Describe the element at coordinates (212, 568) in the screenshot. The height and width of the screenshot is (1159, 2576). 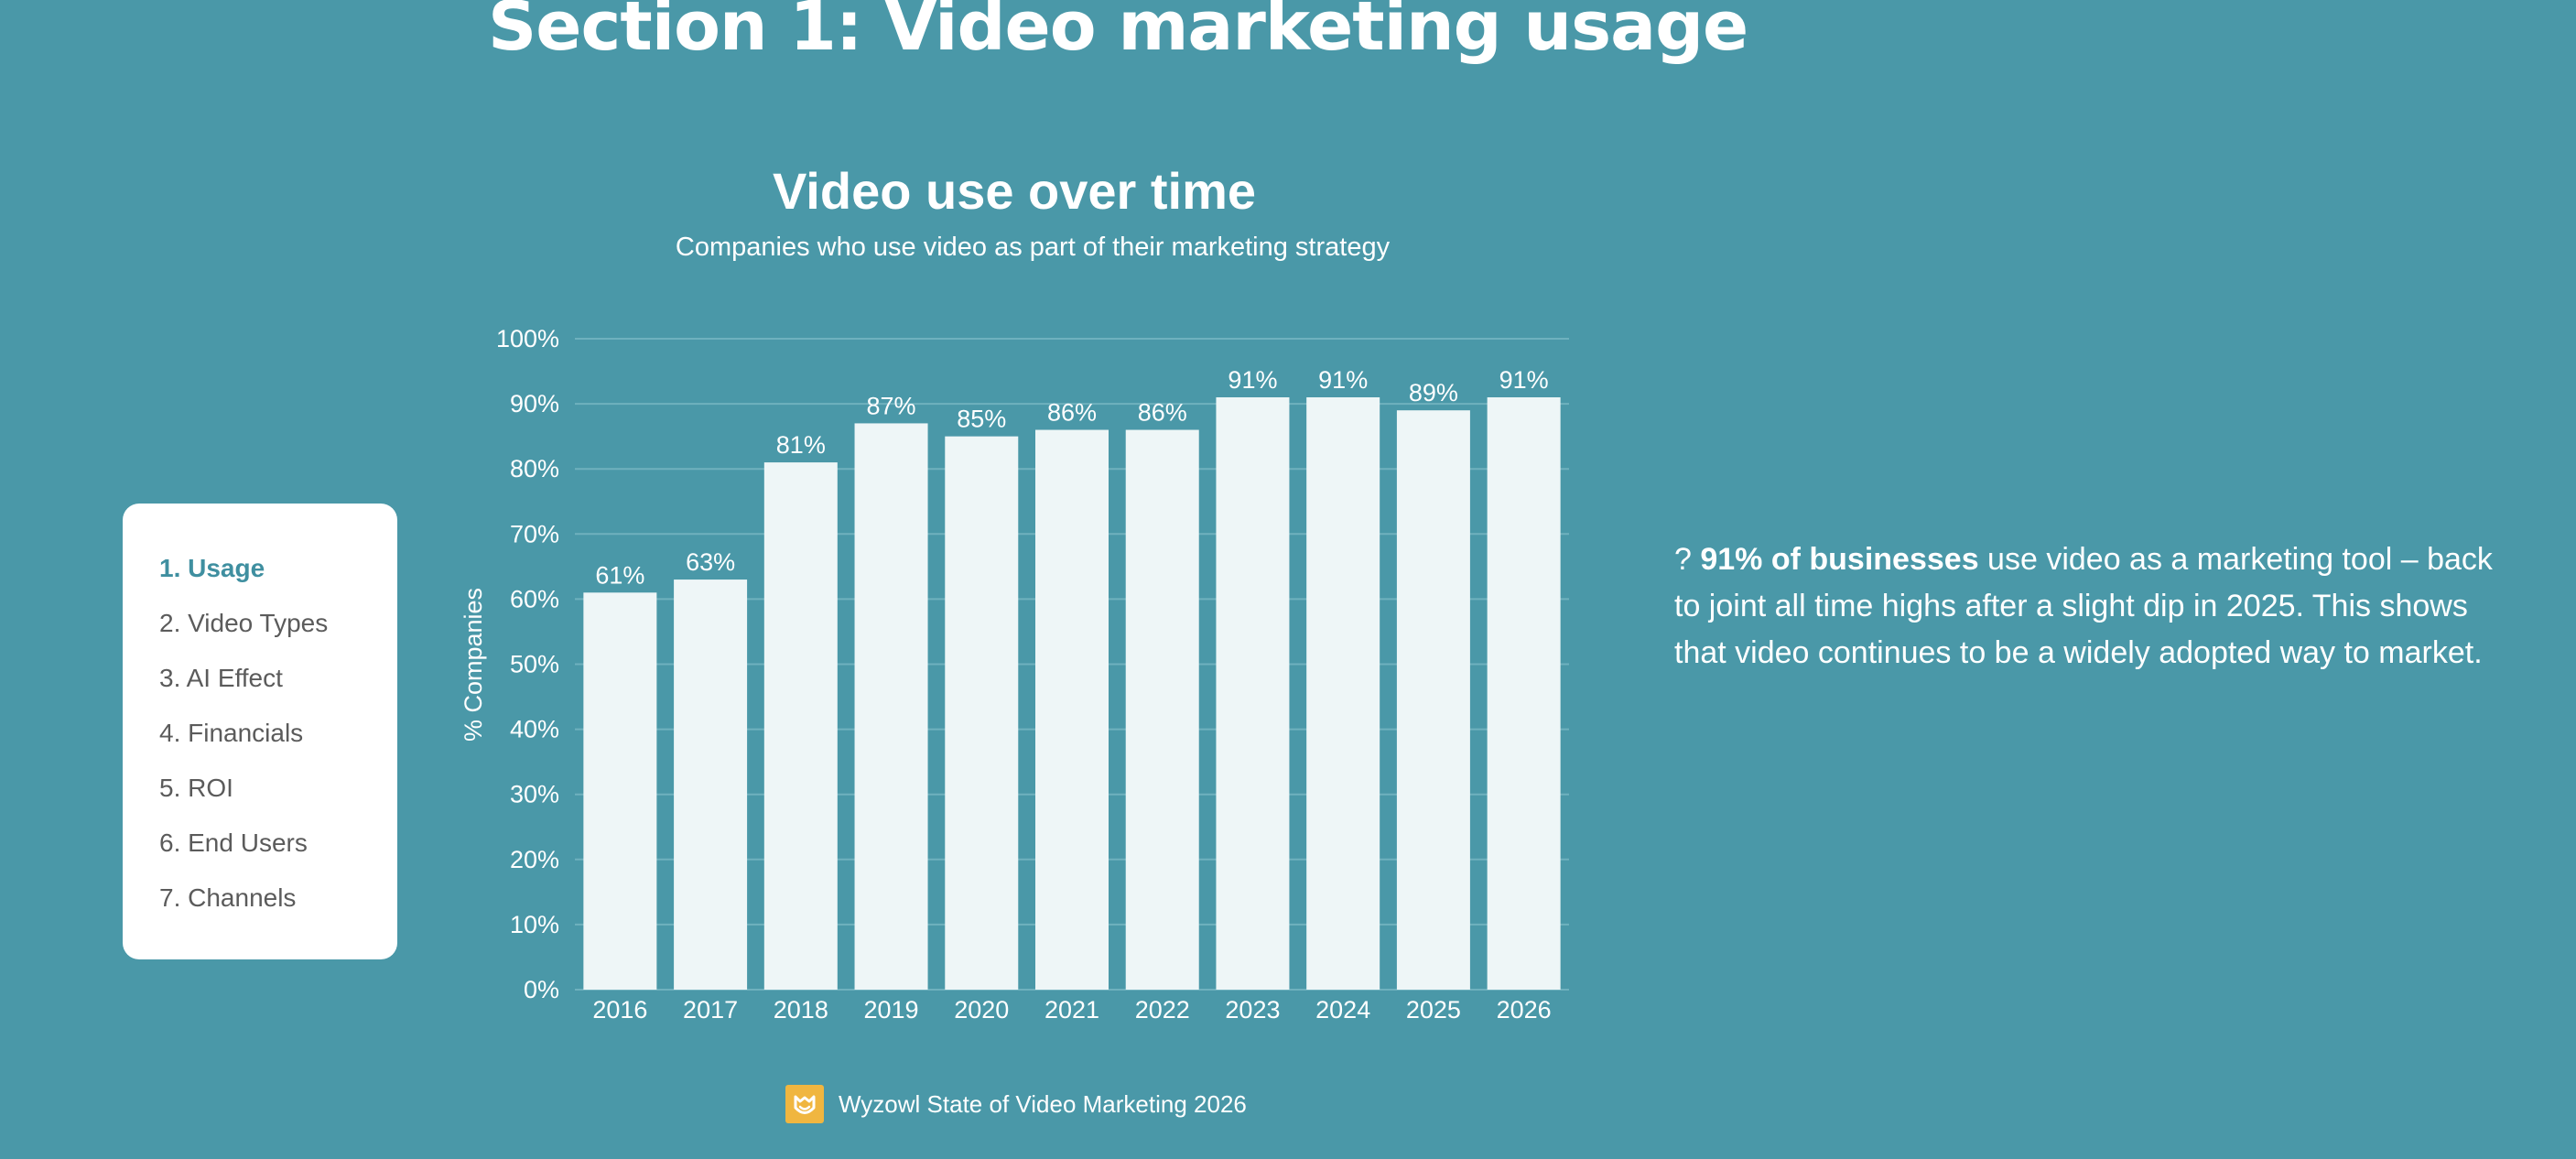
I see `nav-item-usage: 1. Usage` at that location.